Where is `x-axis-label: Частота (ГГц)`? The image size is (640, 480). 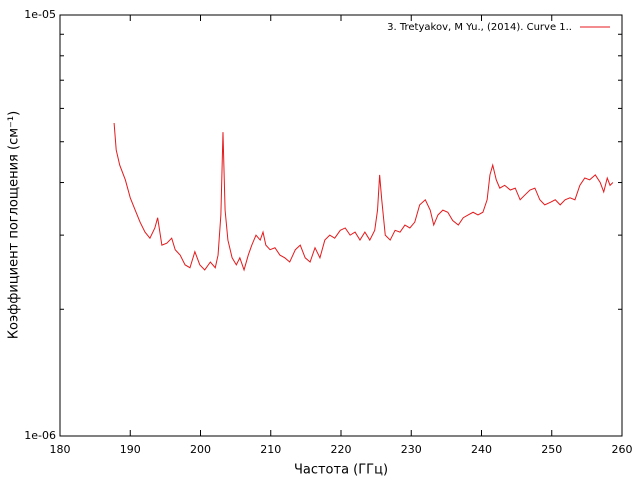
x-axis-label: Частота (ГГц) is located at coordinates (341, 470).